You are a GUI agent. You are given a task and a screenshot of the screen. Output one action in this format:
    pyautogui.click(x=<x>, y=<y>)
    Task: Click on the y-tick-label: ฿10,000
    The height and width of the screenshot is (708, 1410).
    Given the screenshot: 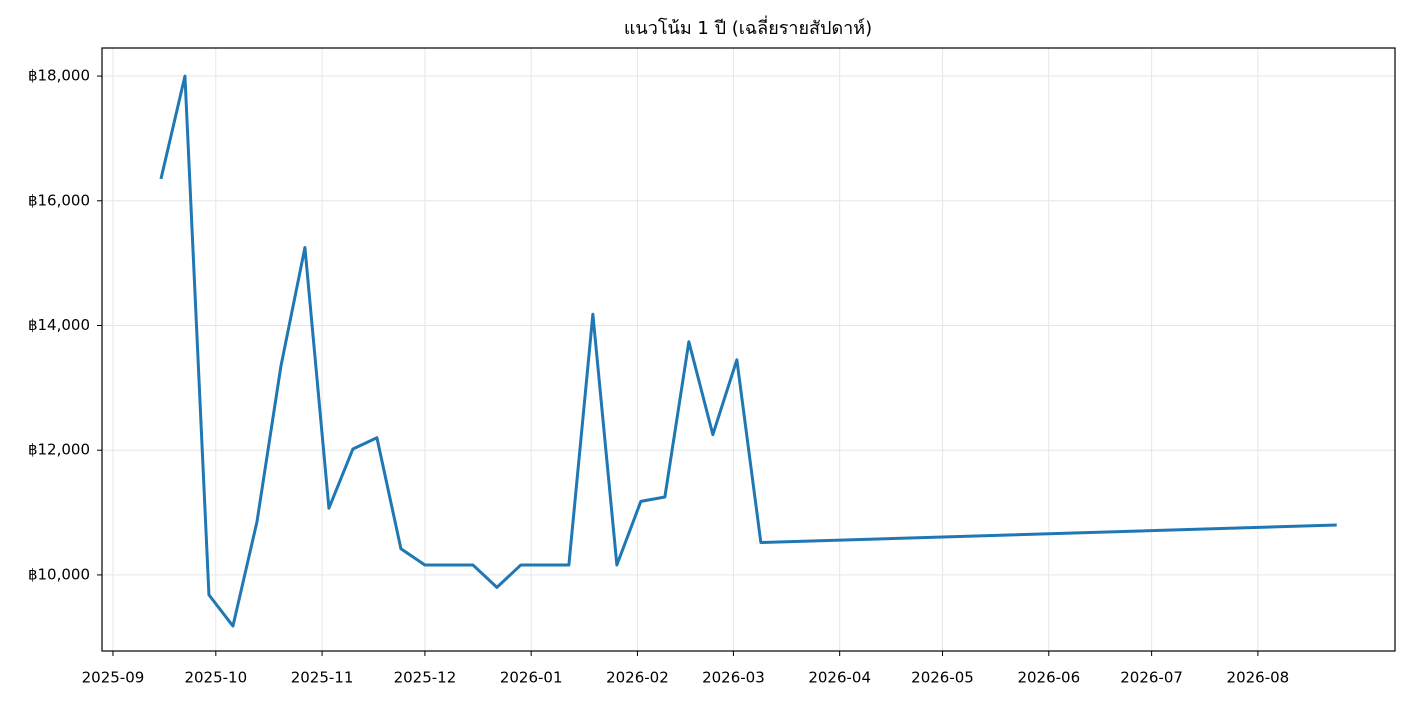 What is the action you would take?
    pyautogui.click(x=59, y=574)
    